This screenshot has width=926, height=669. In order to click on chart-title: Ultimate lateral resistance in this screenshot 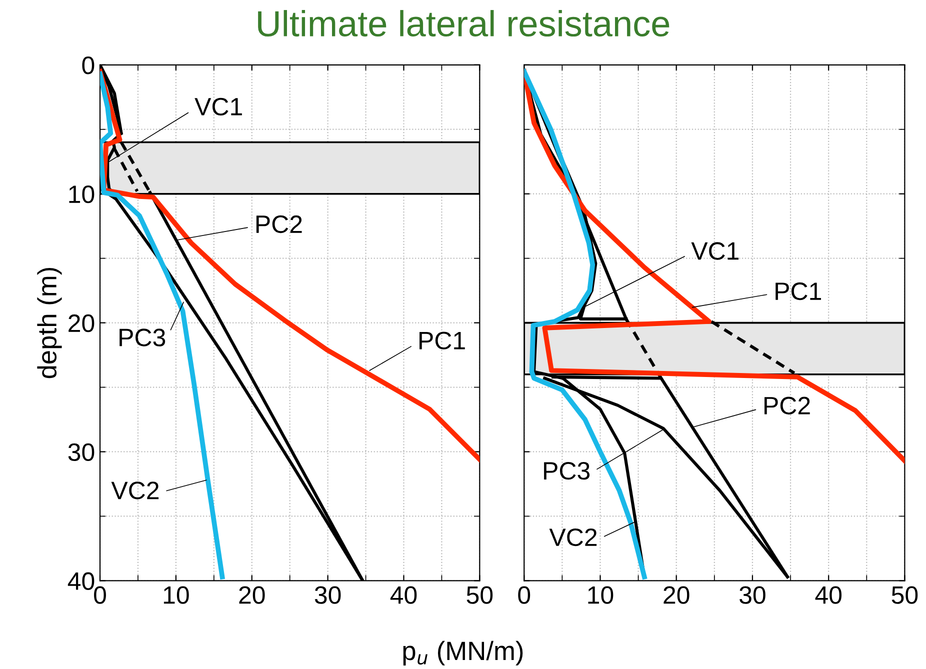, I will do `click(464, 23)`.